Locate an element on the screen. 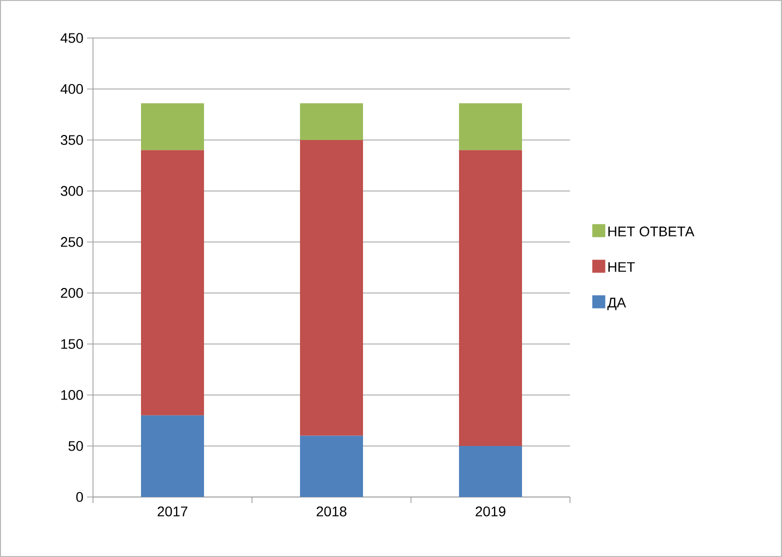 This screenshot has height=557, width=782. y-tick-label: 400 is located at coordinates (71, 89).